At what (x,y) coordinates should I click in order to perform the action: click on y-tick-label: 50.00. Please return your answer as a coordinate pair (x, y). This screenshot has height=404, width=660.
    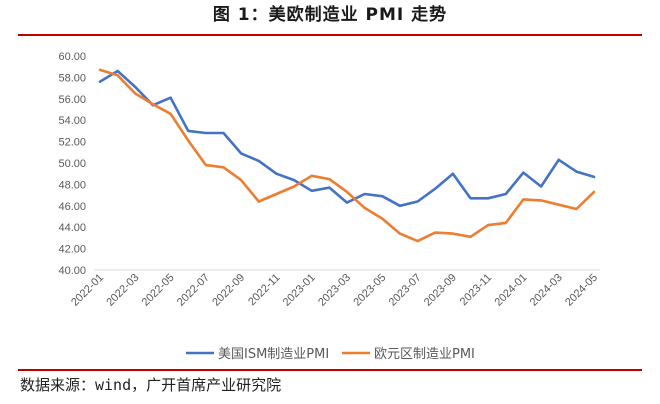
    Looking at the image, I should click on (72, 164).